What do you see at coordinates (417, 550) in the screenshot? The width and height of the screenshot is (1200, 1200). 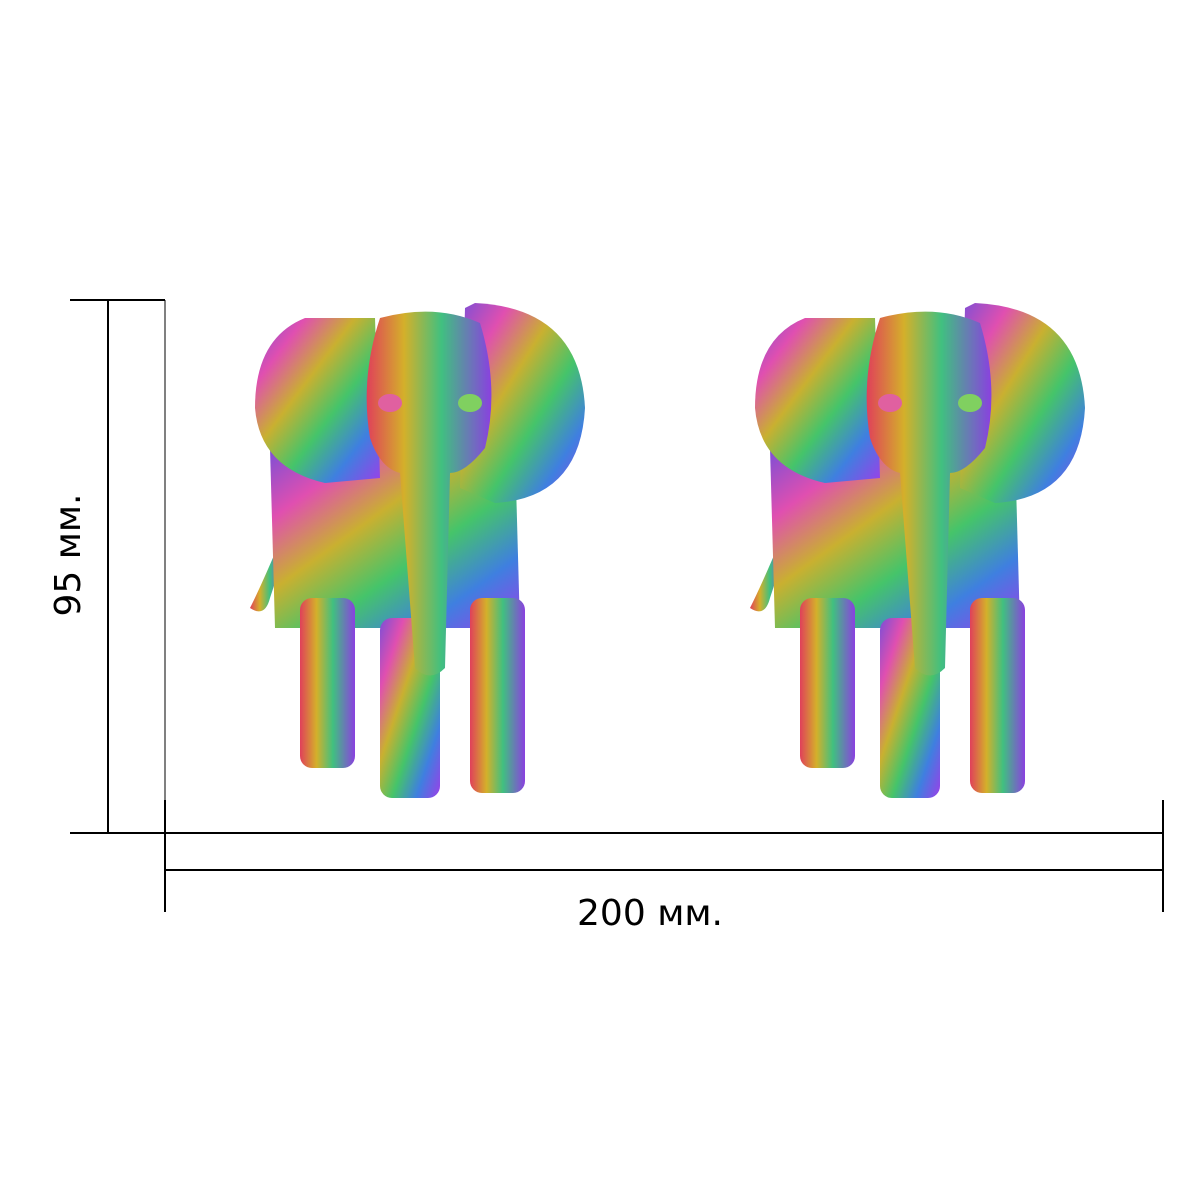 I see `elephant-left` at bounding box center [417, 550].